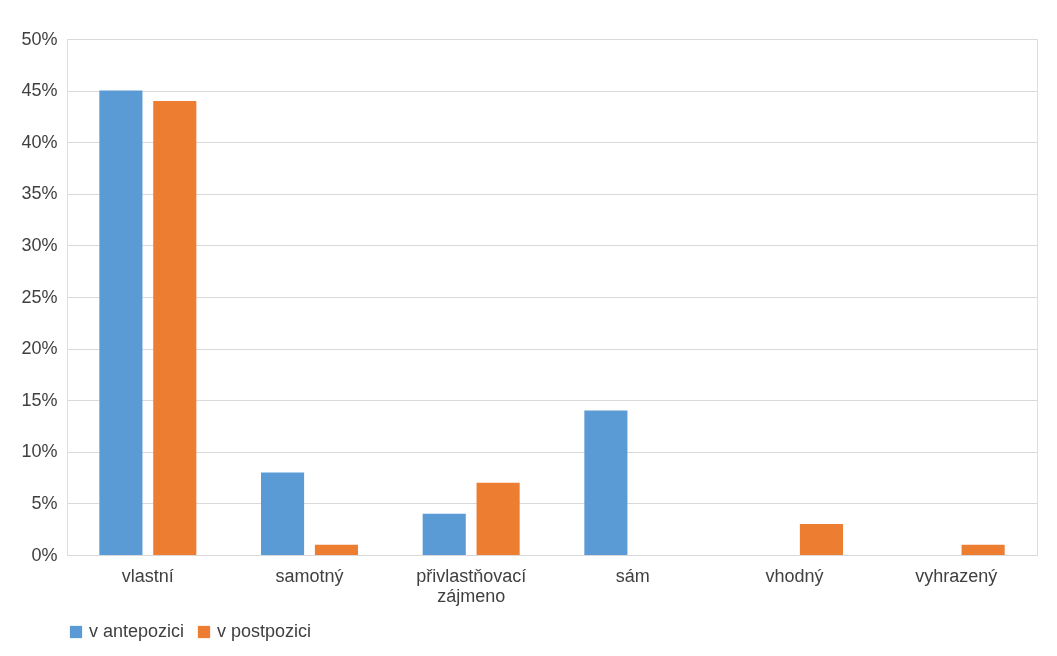  Describe the element at coordinates (39, 193) in the screenshot. I see `y-tick-label: 35%` at that location.